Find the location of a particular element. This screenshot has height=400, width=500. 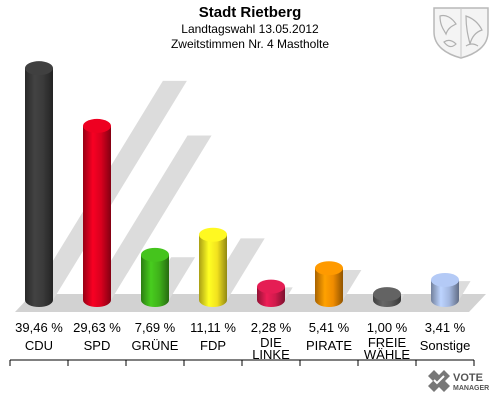

category-label: PIRATE is located at coordinates (329, 345).